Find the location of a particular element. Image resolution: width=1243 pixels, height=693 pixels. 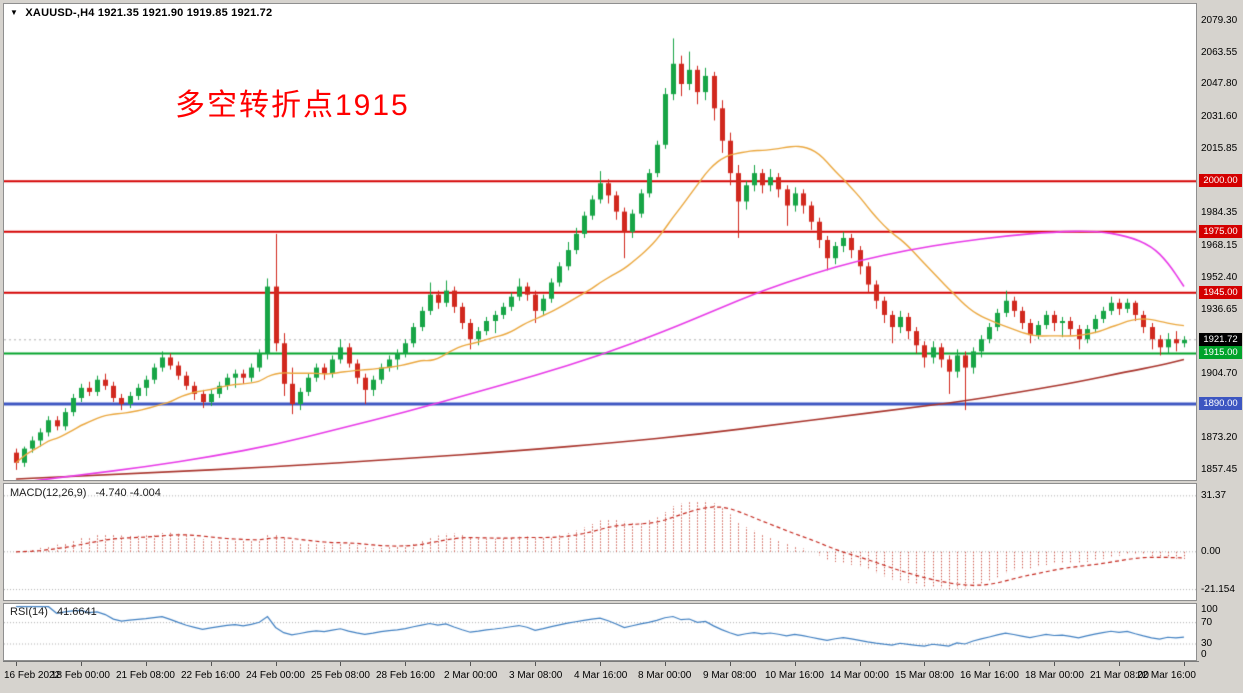

time-axis-label: 21 Mar 08:00 is located at coordinates (1119, 675).